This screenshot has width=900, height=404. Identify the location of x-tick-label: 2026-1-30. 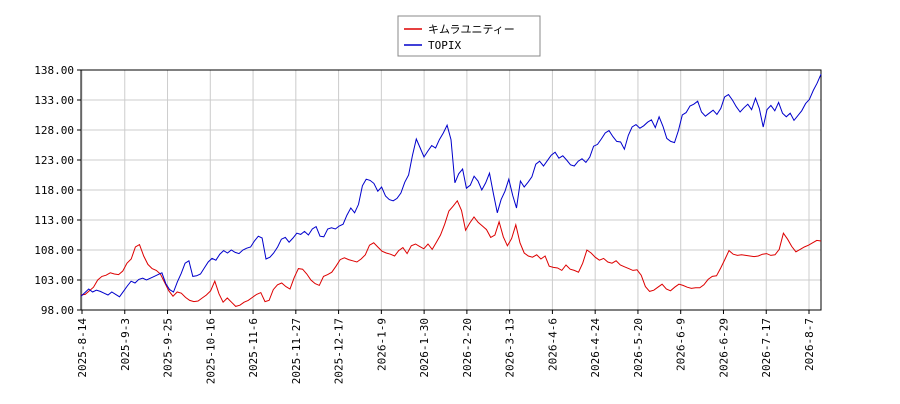
(424, 348).